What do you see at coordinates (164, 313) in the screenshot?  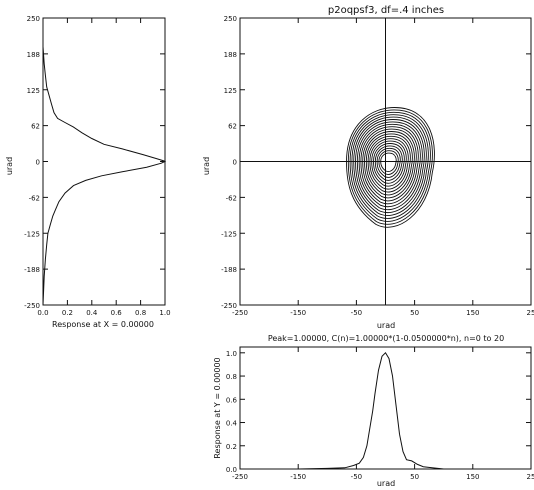 I see `left-xtick-label: 1.0` at bounding box center [164, 313].